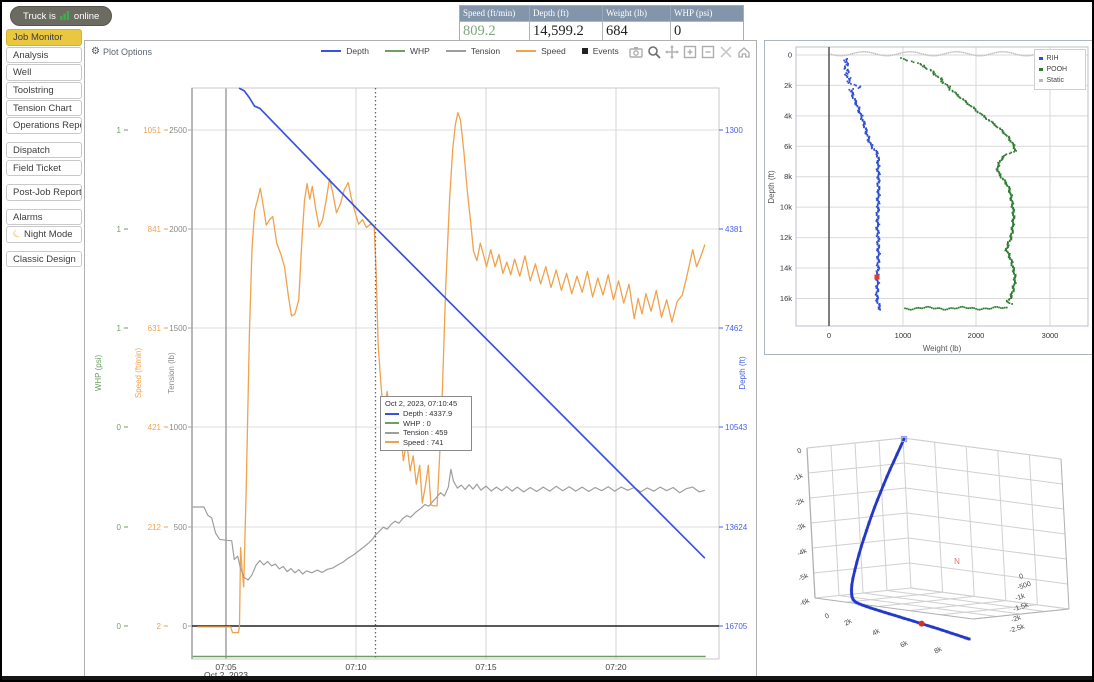 The height and width of the screenshot is (682, 1094). Describe the element at coordinates (526, 51) in the screenshot. I see `speed-swatch` at that location.